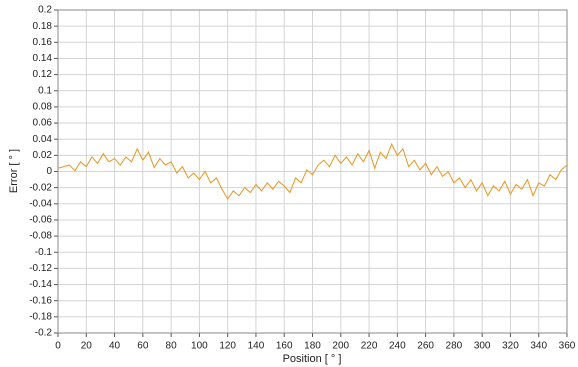  Describe the element at coordinates (44, 333) in the screenshot. I see `y-tick-label: -0.2` at that location.